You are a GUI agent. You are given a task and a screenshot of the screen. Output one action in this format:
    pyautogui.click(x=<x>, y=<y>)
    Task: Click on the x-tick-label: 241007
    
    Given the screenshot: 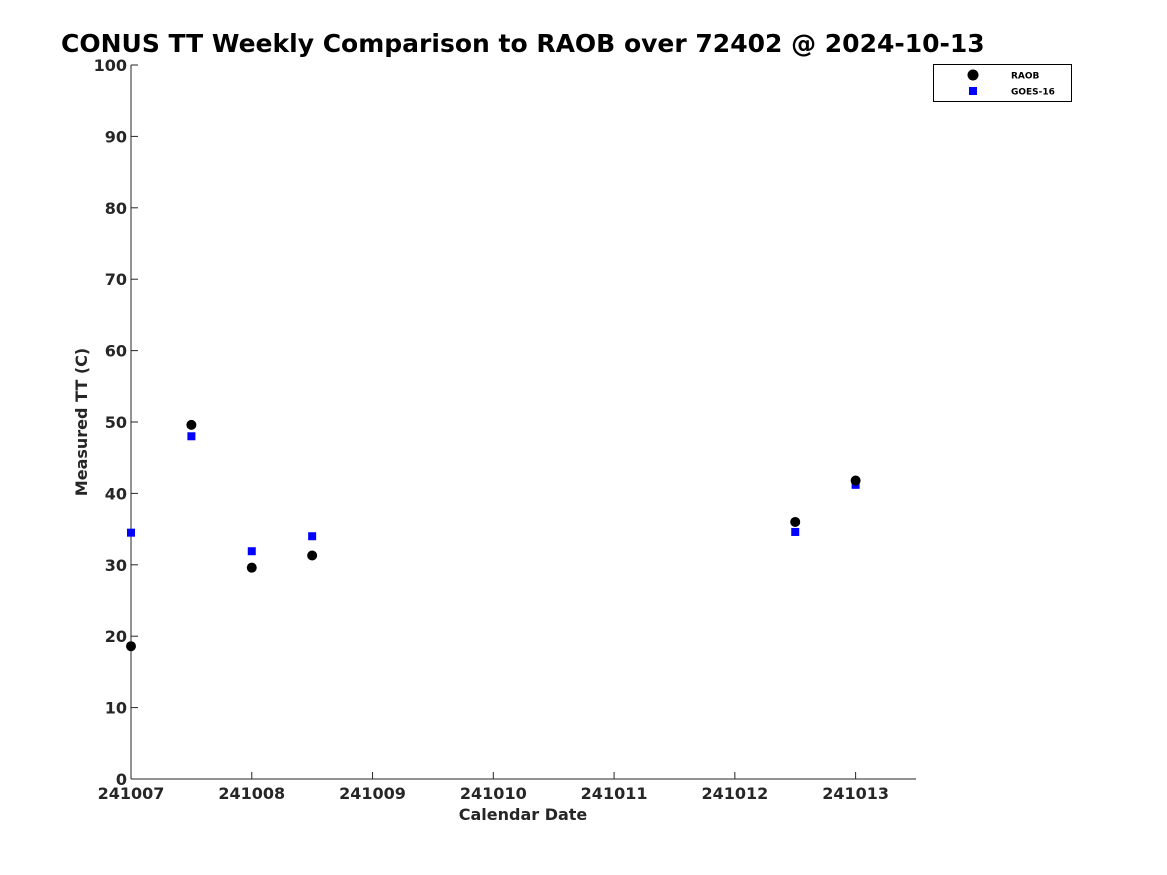 What is the action you would take?
    pyautogui.click(x=131, y=793)
    